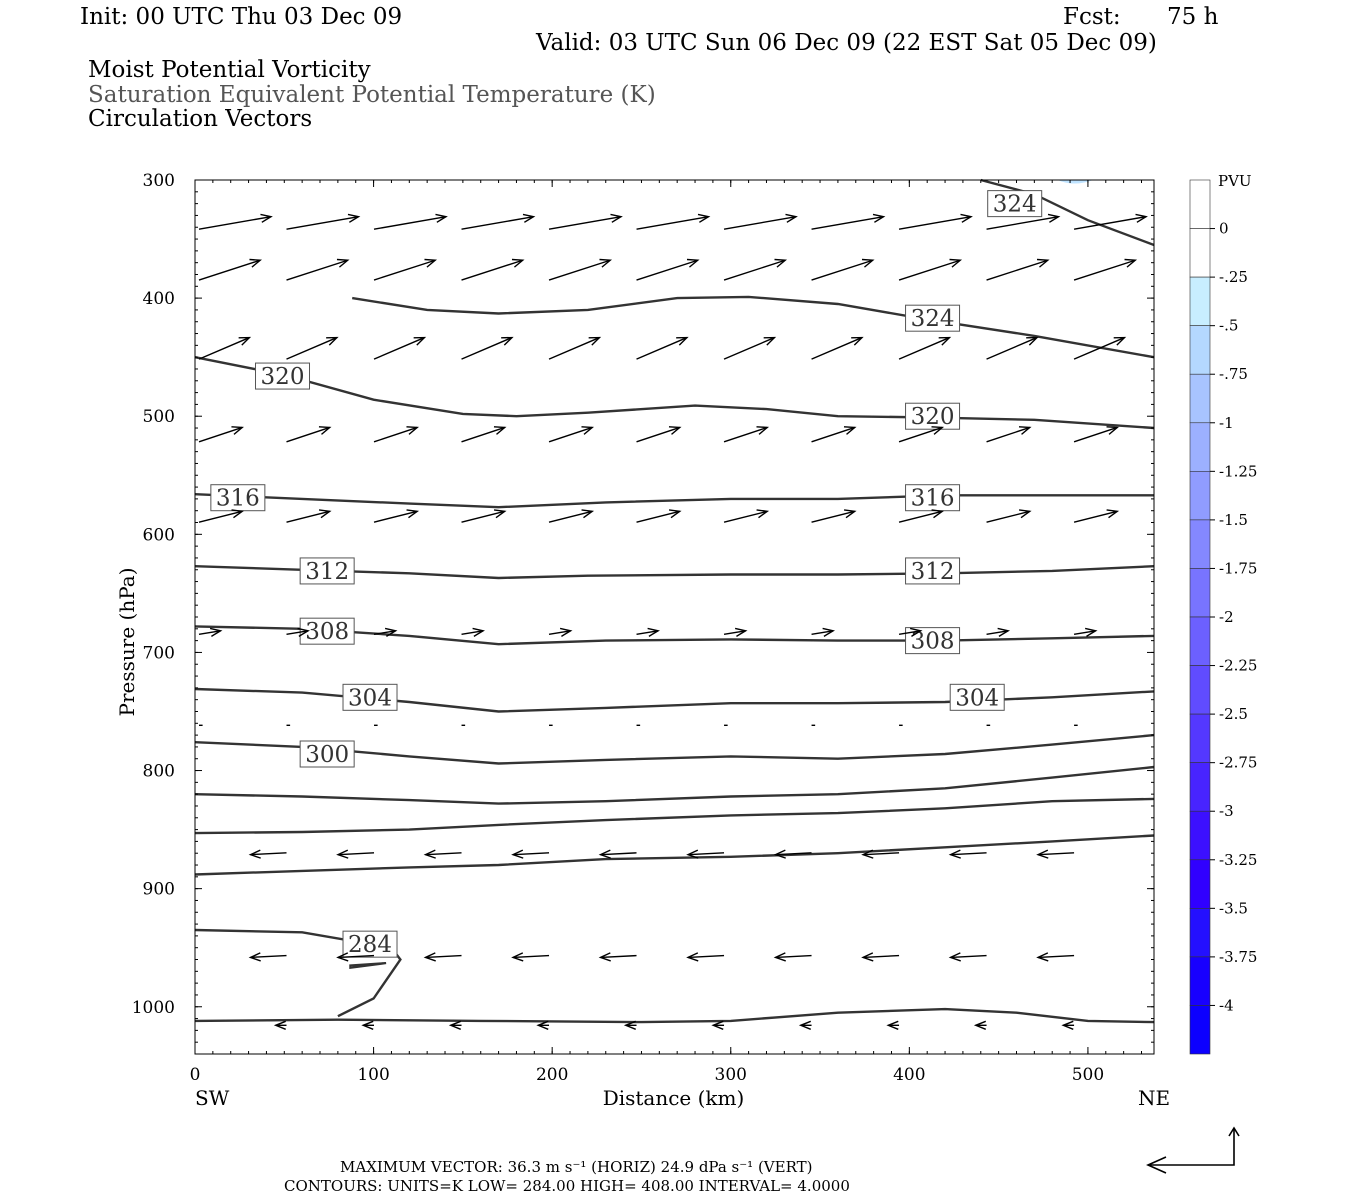  Describe the element at coordinates (370, 945) in the screenshot. I see `contour-label: 284` at that location.